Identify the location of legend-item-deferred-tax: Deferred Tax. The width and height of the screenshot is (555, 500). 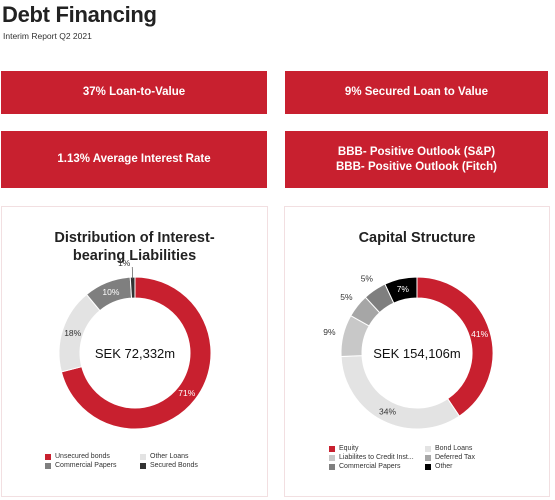
(450, 457).